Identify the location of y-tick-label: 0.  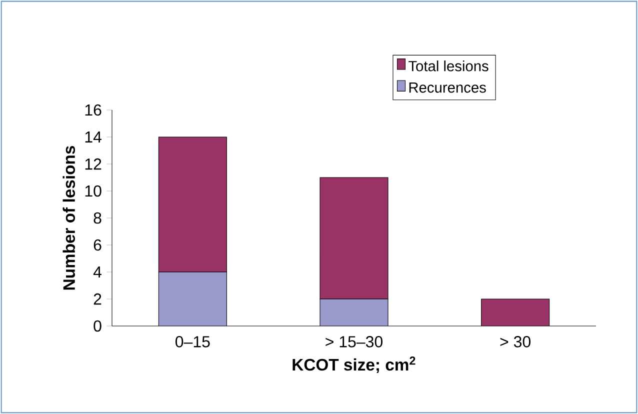
(98, 326).